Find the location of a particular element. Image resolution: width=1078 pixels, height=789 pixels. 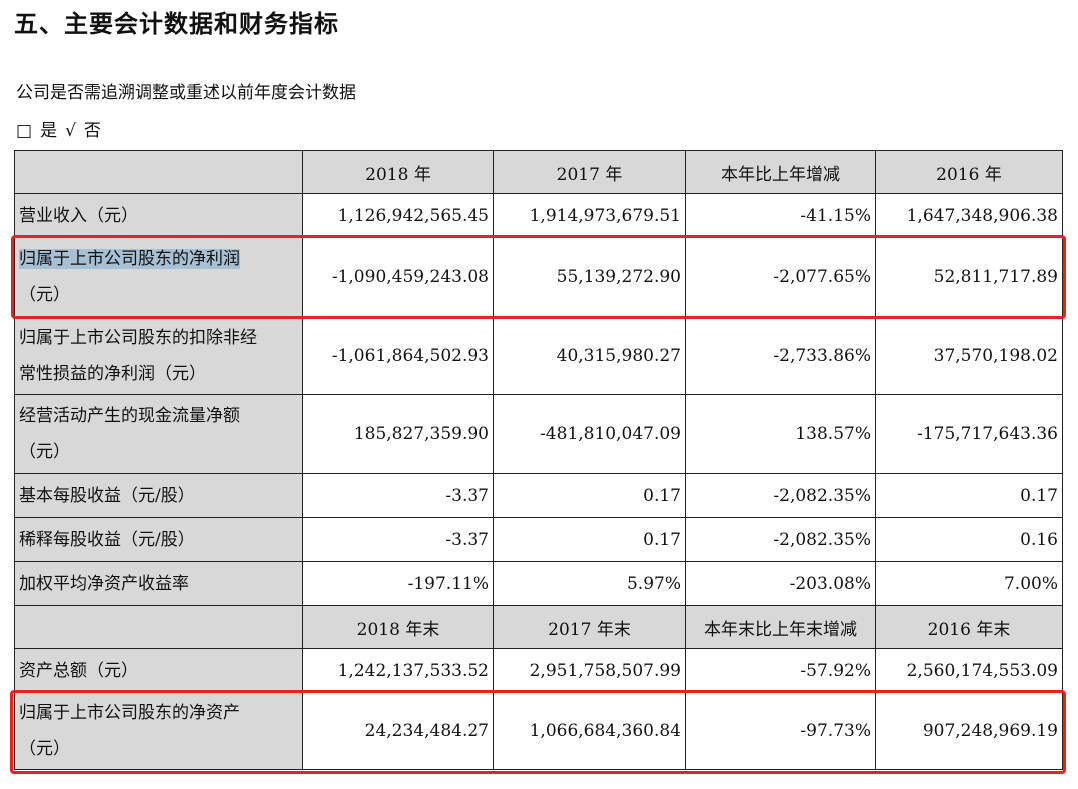

row-label-text: 归属于上市公司股东的净资产 is located at coordinates (129, 713).